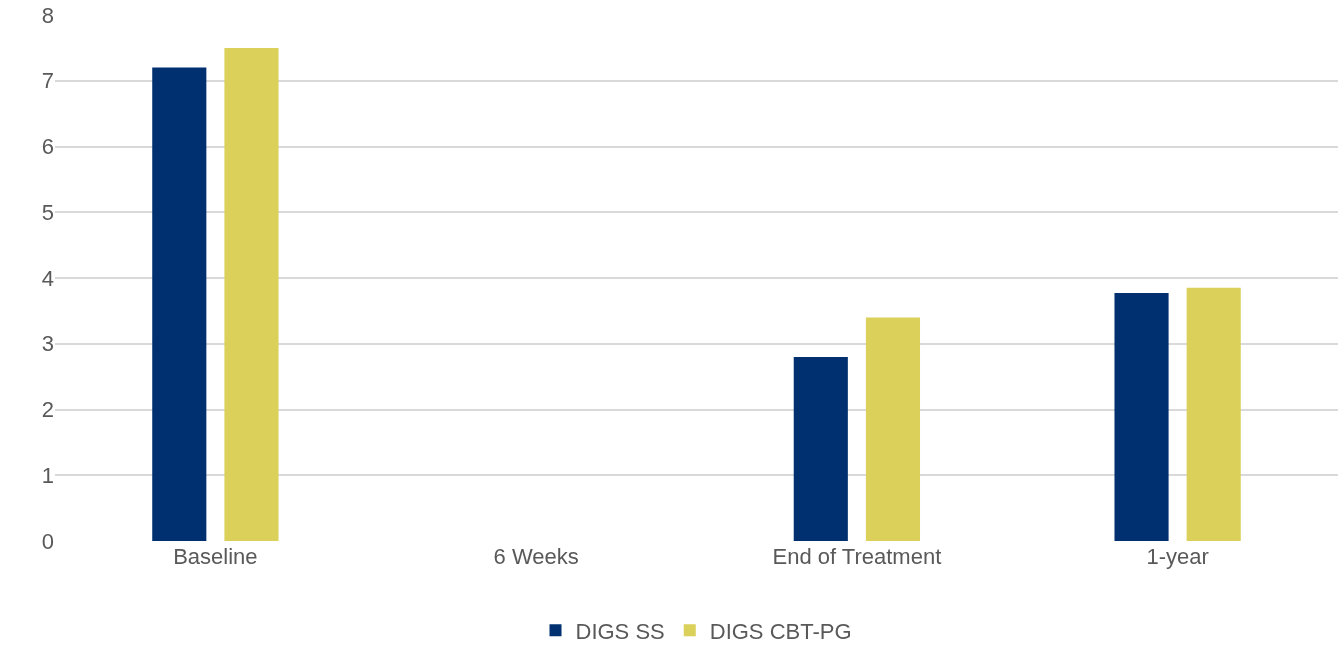 The height and width of the screenshot is (653, 1340). Describe the element at coordinates (536, 556) in the screenshot. I see `x-tick-label: 6 Weeks` at that location.